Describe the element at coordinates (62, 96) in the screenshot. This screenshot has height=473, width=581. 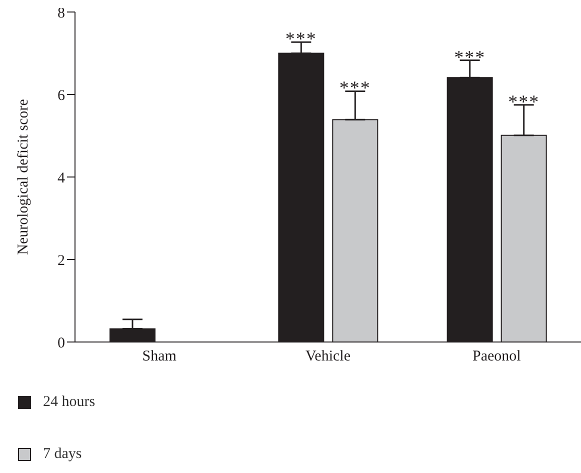
I see `y-tick-label: 6` at that location.